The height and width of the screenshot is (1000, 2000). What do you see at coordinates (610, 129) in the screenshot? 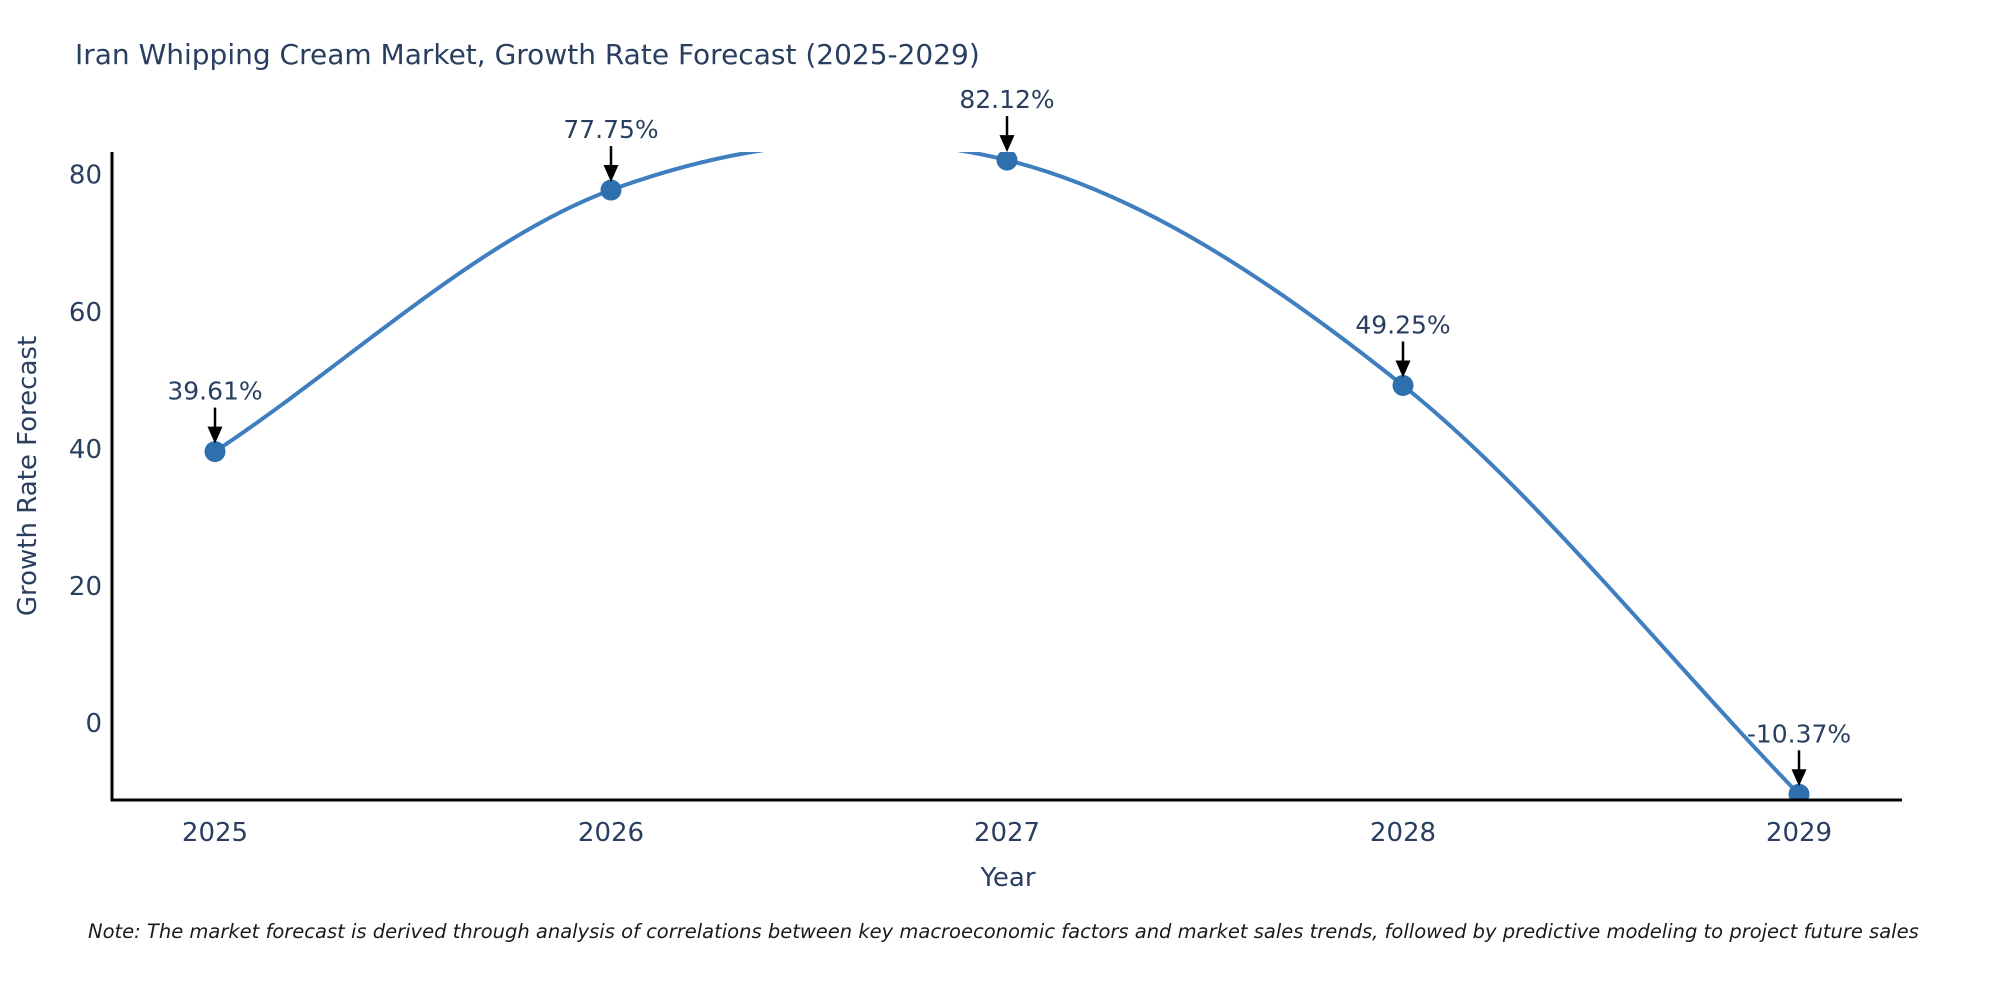
I see `point-annotation-label: 77.75%` at bounding box center [610, 129].